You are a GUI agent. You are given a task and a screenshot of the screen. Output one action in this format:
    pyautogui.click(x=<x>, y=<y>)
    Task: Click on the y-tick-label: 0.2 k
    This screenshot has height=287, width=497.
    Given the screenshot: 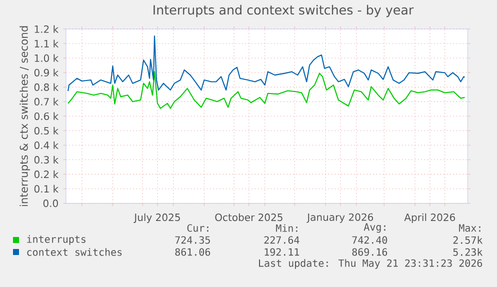 What is the action you would take?
    pyautogui.click(x=46, y=174)
    